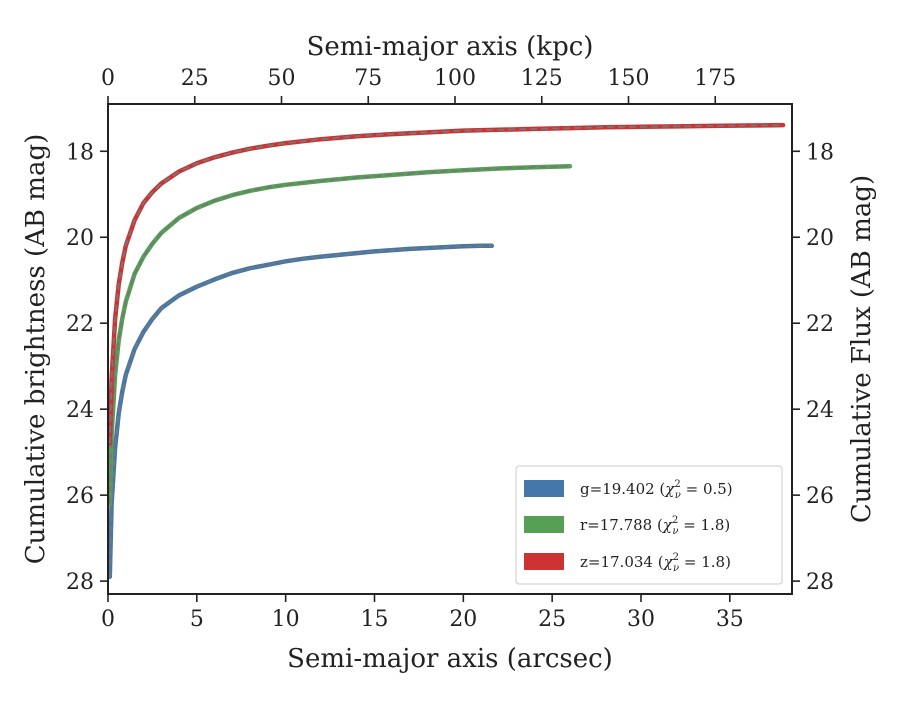 The width and height of the screenshot is (900, 705). What do you see at coordinates (677, 484) in the screenshot?
I see `legend-label-g-sup: 2` at bounding box center [677, 484].